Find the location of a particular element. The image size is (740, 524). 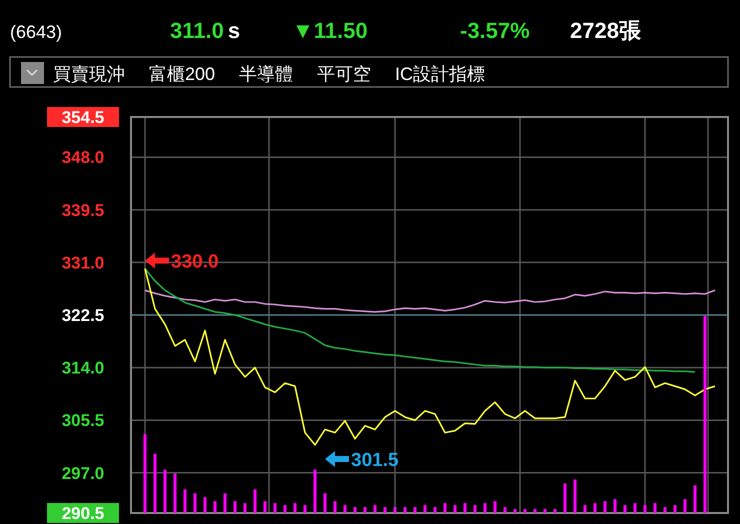

text: 2728張 is located at coordinates (606, 30).